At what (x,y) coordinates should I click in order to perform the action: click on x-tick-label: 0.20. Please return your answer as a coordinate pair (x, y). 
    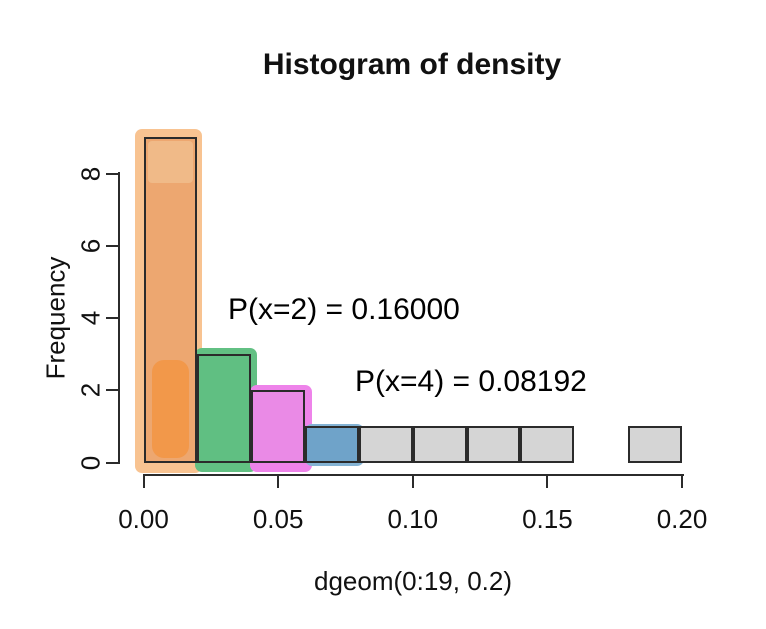
    Looking at the image, I should click on (682, 519).